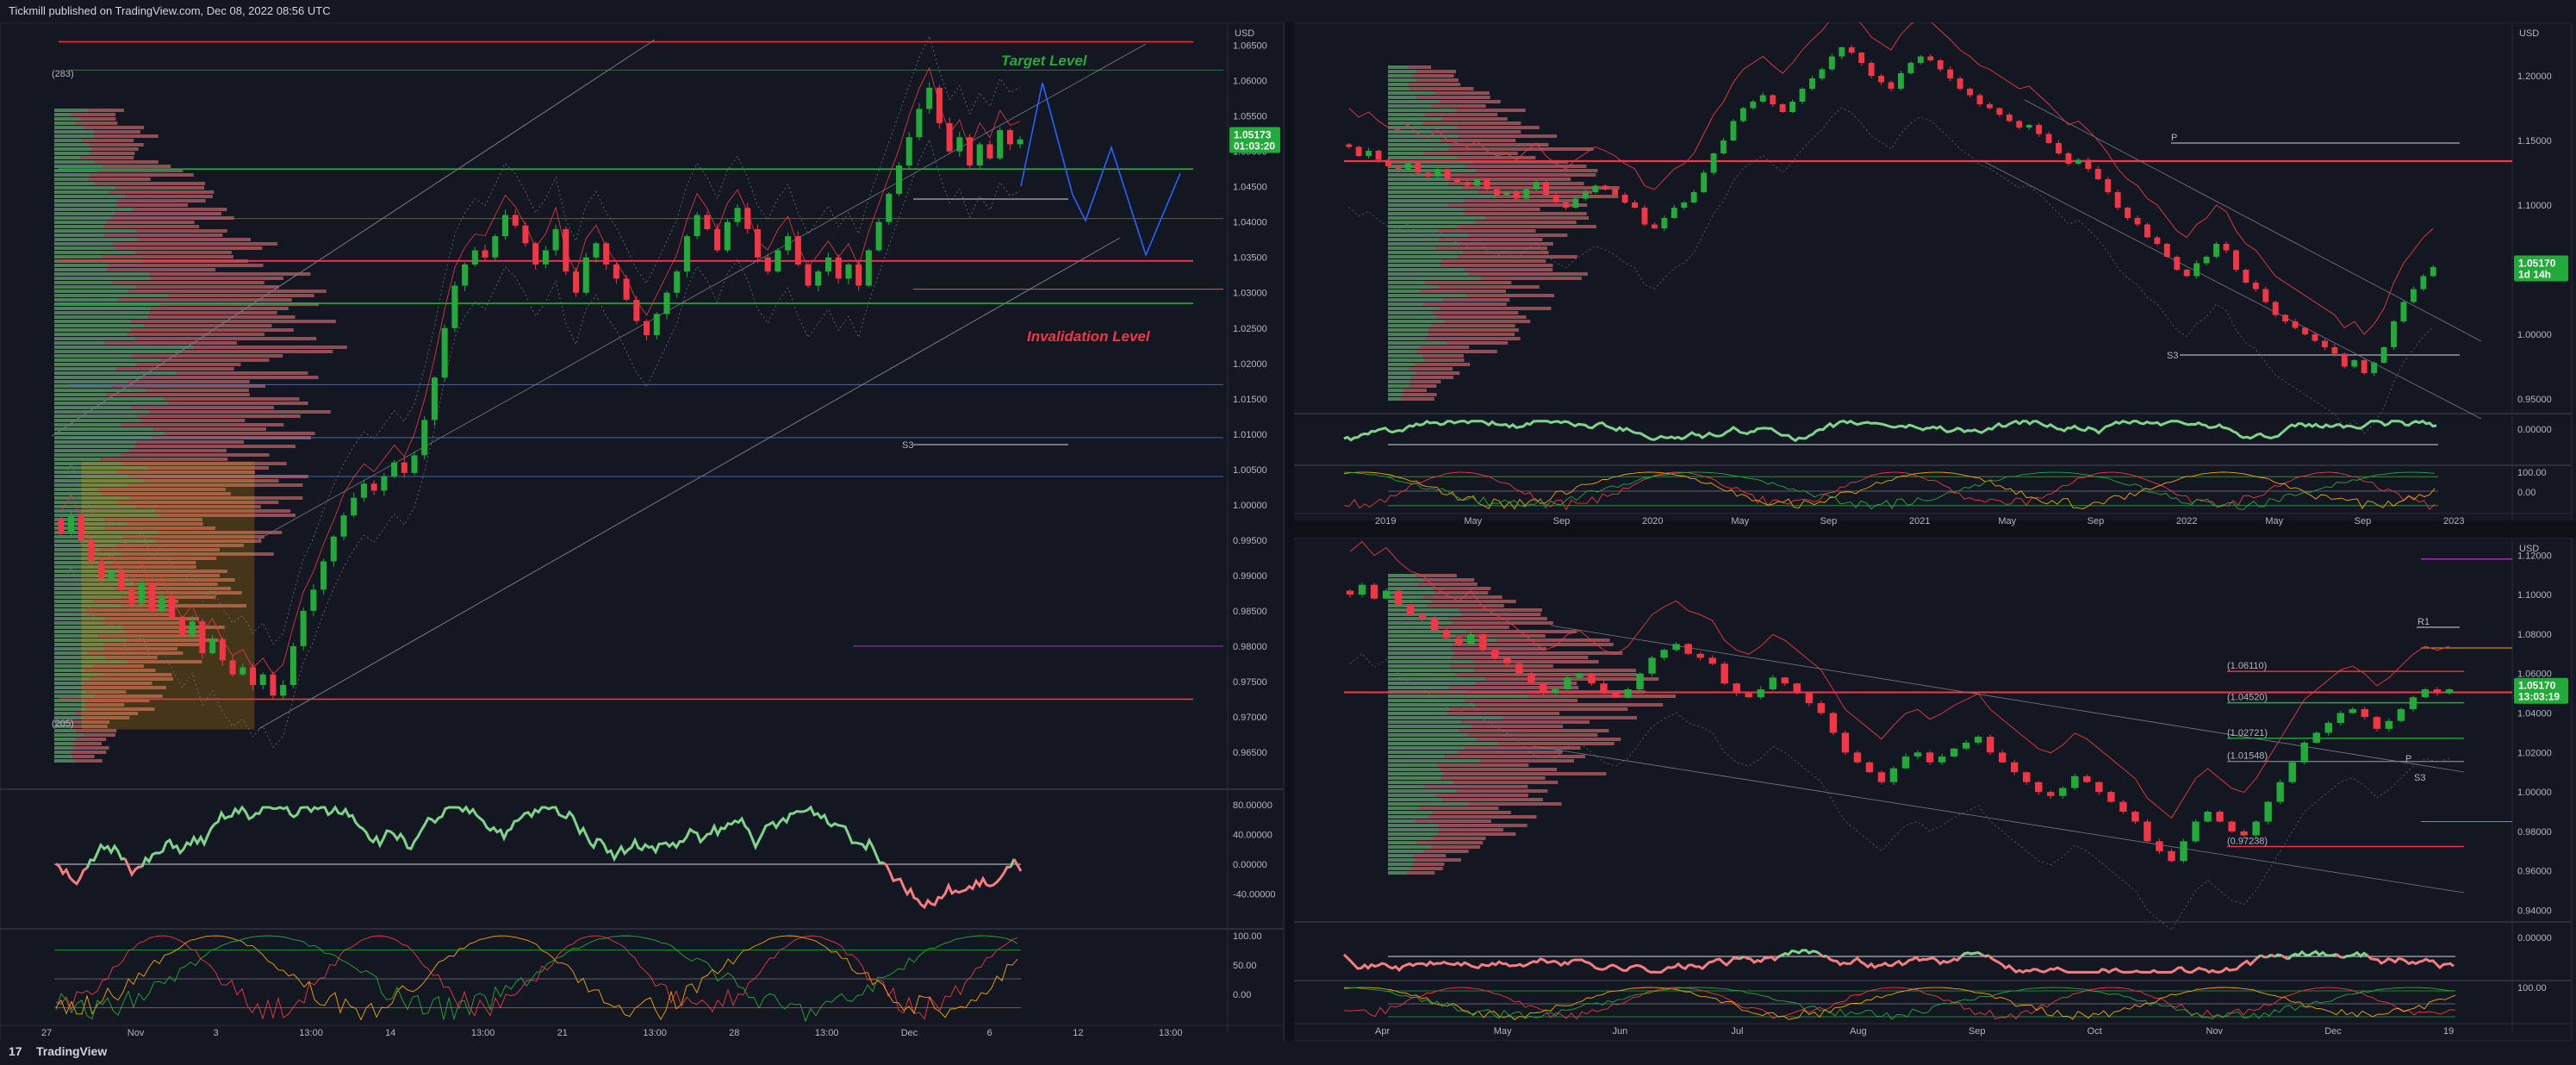 The width and height of the screenshot is (2576, 1065). Describe the element at coordinates (2364, 521) in the screenshot. I see `time-tick-label: Sep` at that location.